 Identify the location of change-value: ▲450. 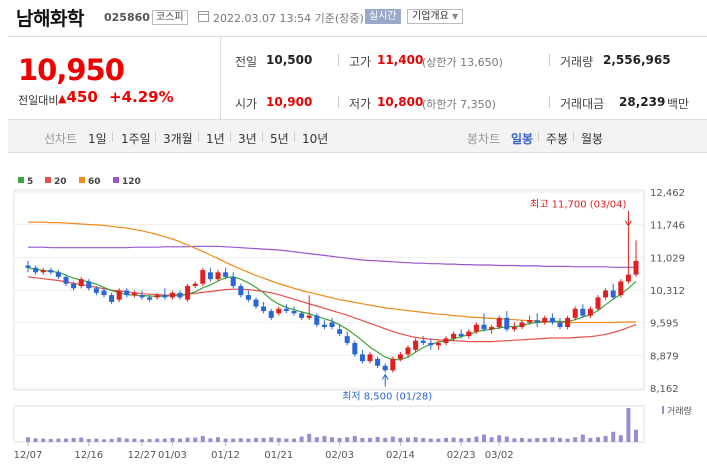
(78, 97).